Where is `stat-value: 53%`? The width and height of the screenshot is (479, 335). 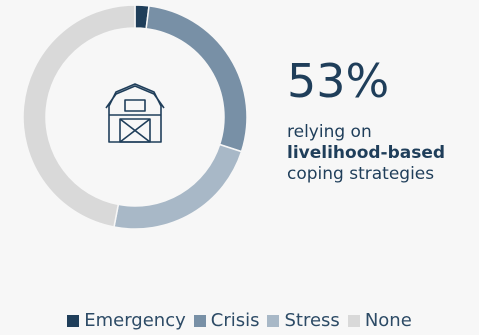 stat-value: 53% is located at coordinates (338, 81).